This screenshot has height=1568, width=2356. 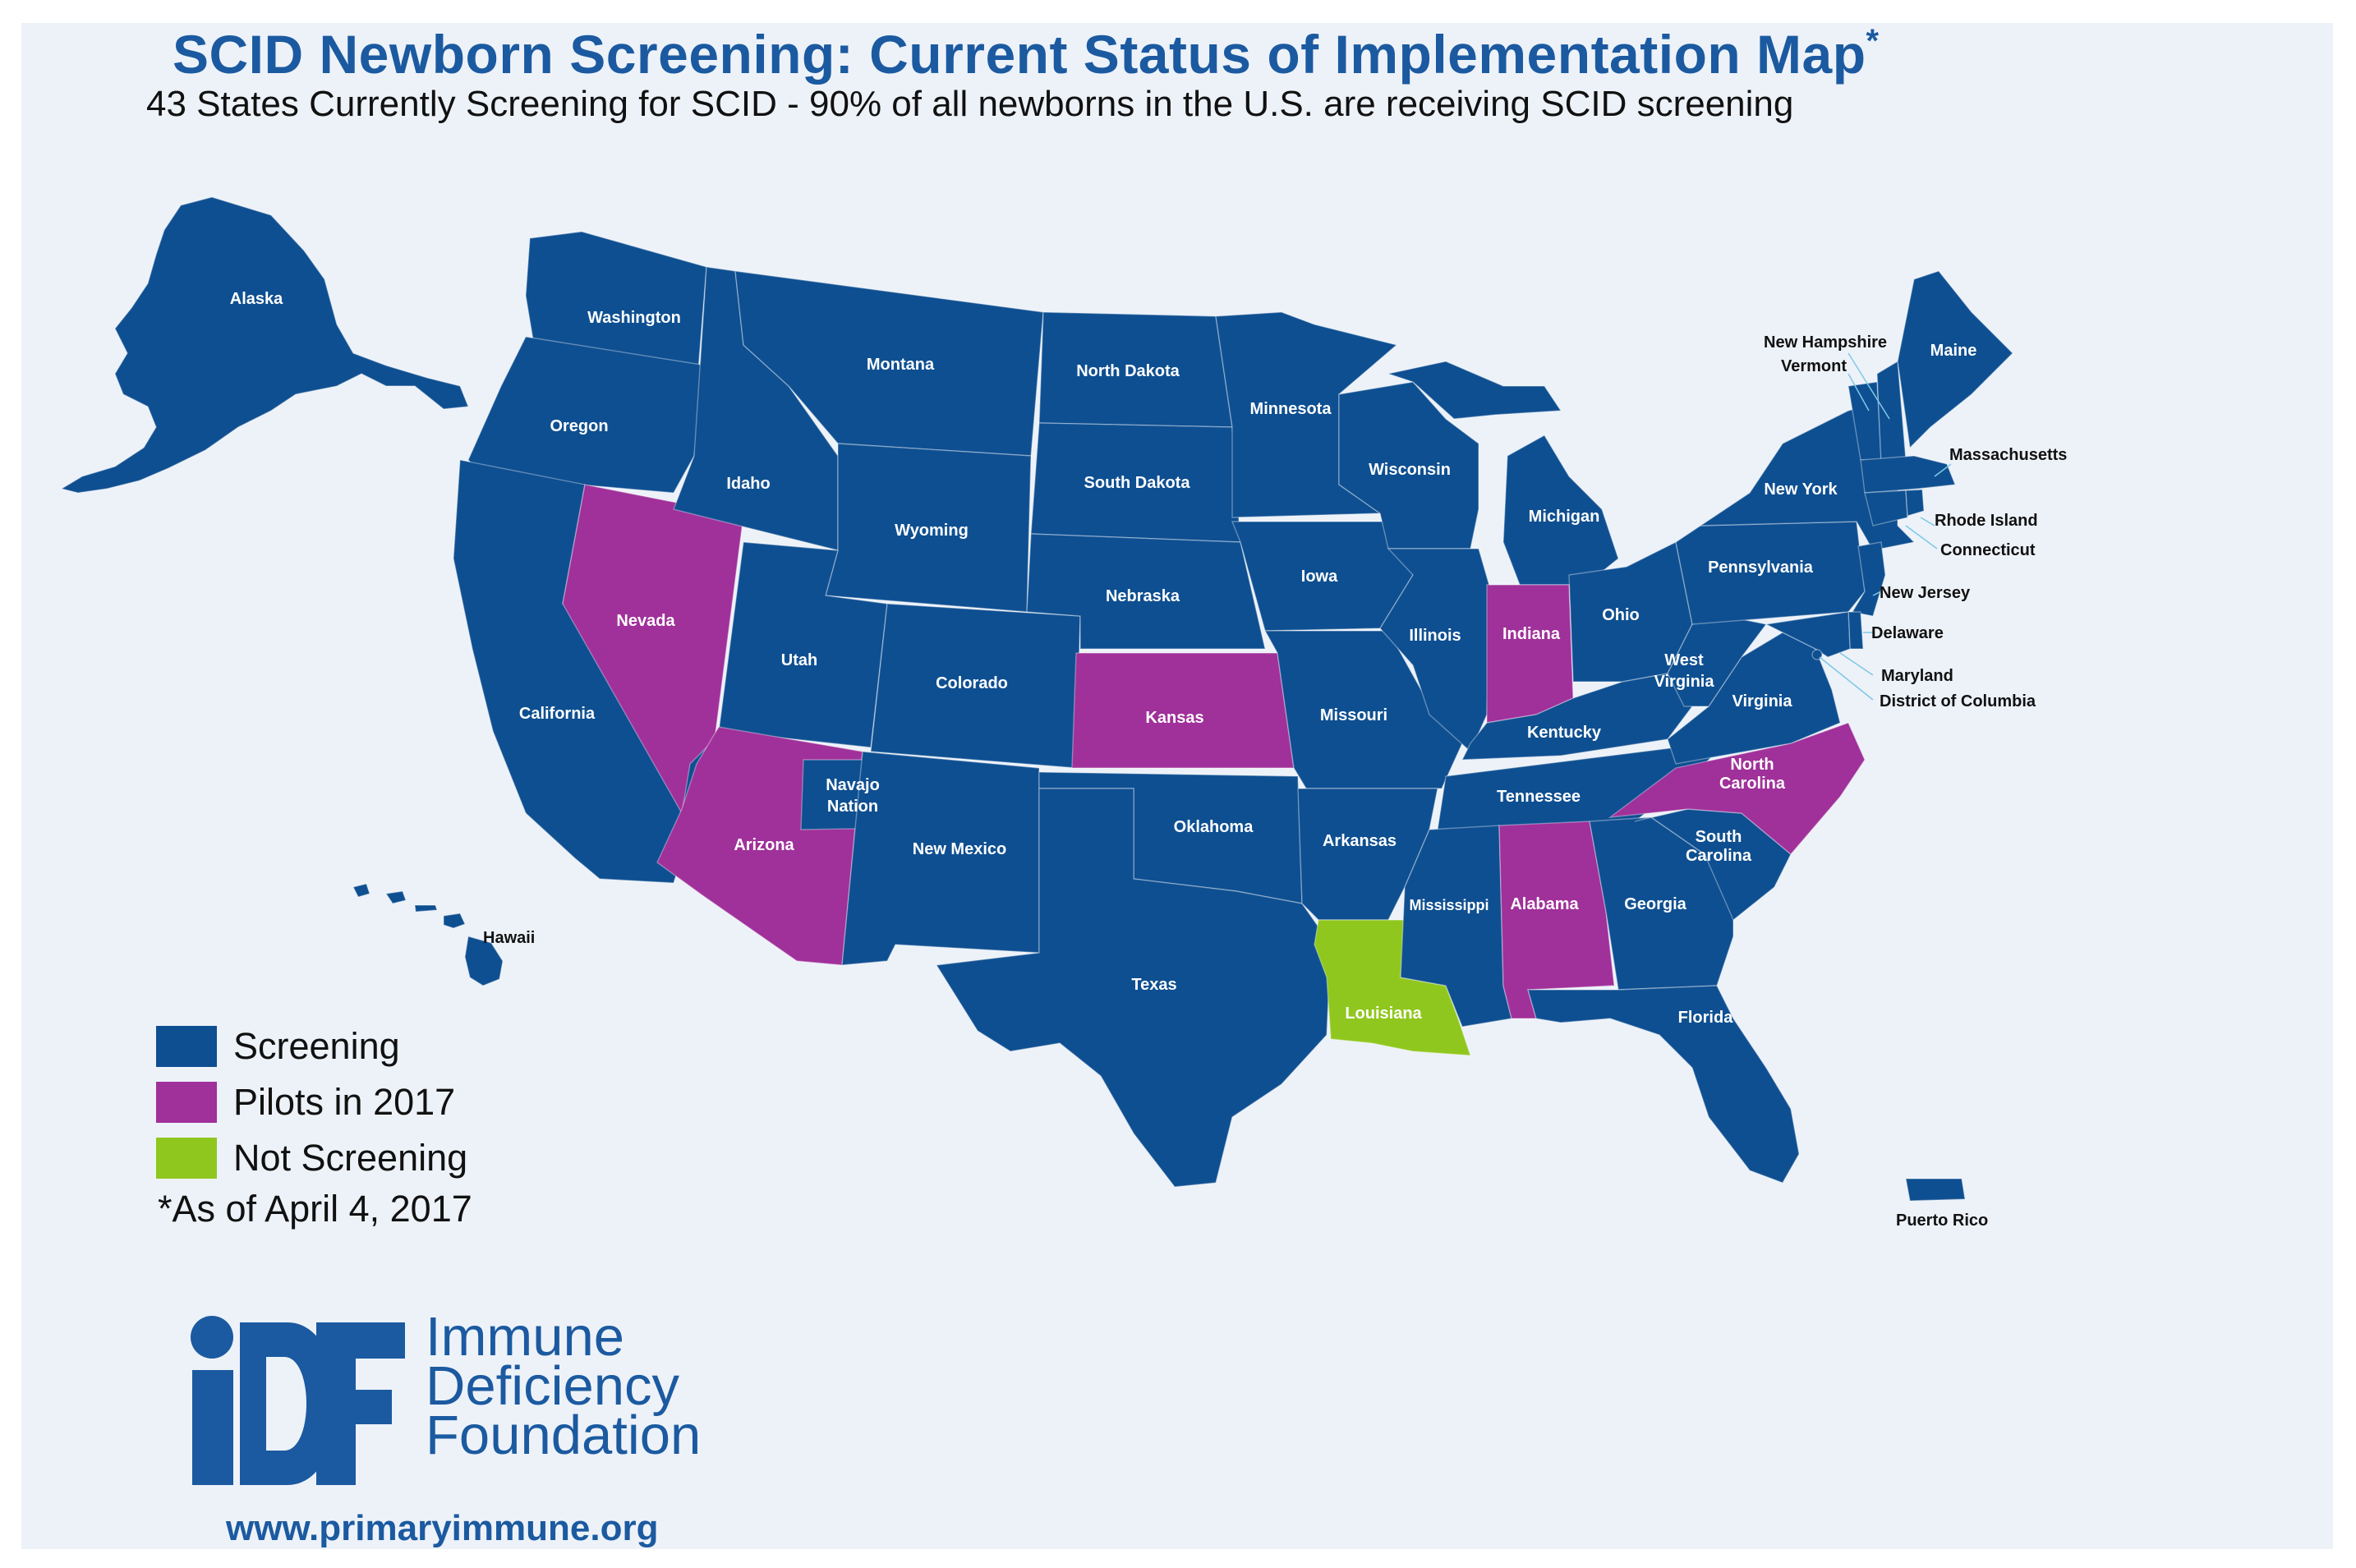 I want to click on state-arkansas, so click(x=1367, y=855).